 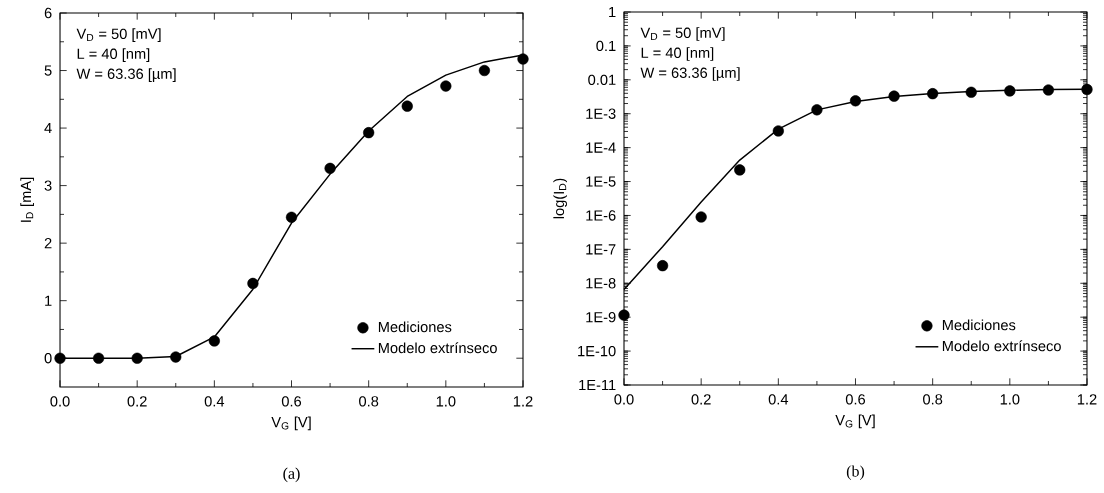 What do you see at coordinates (48, 70) in the screenshot?
I see `y-tick-label: 5` at bounding box center [48, 70].